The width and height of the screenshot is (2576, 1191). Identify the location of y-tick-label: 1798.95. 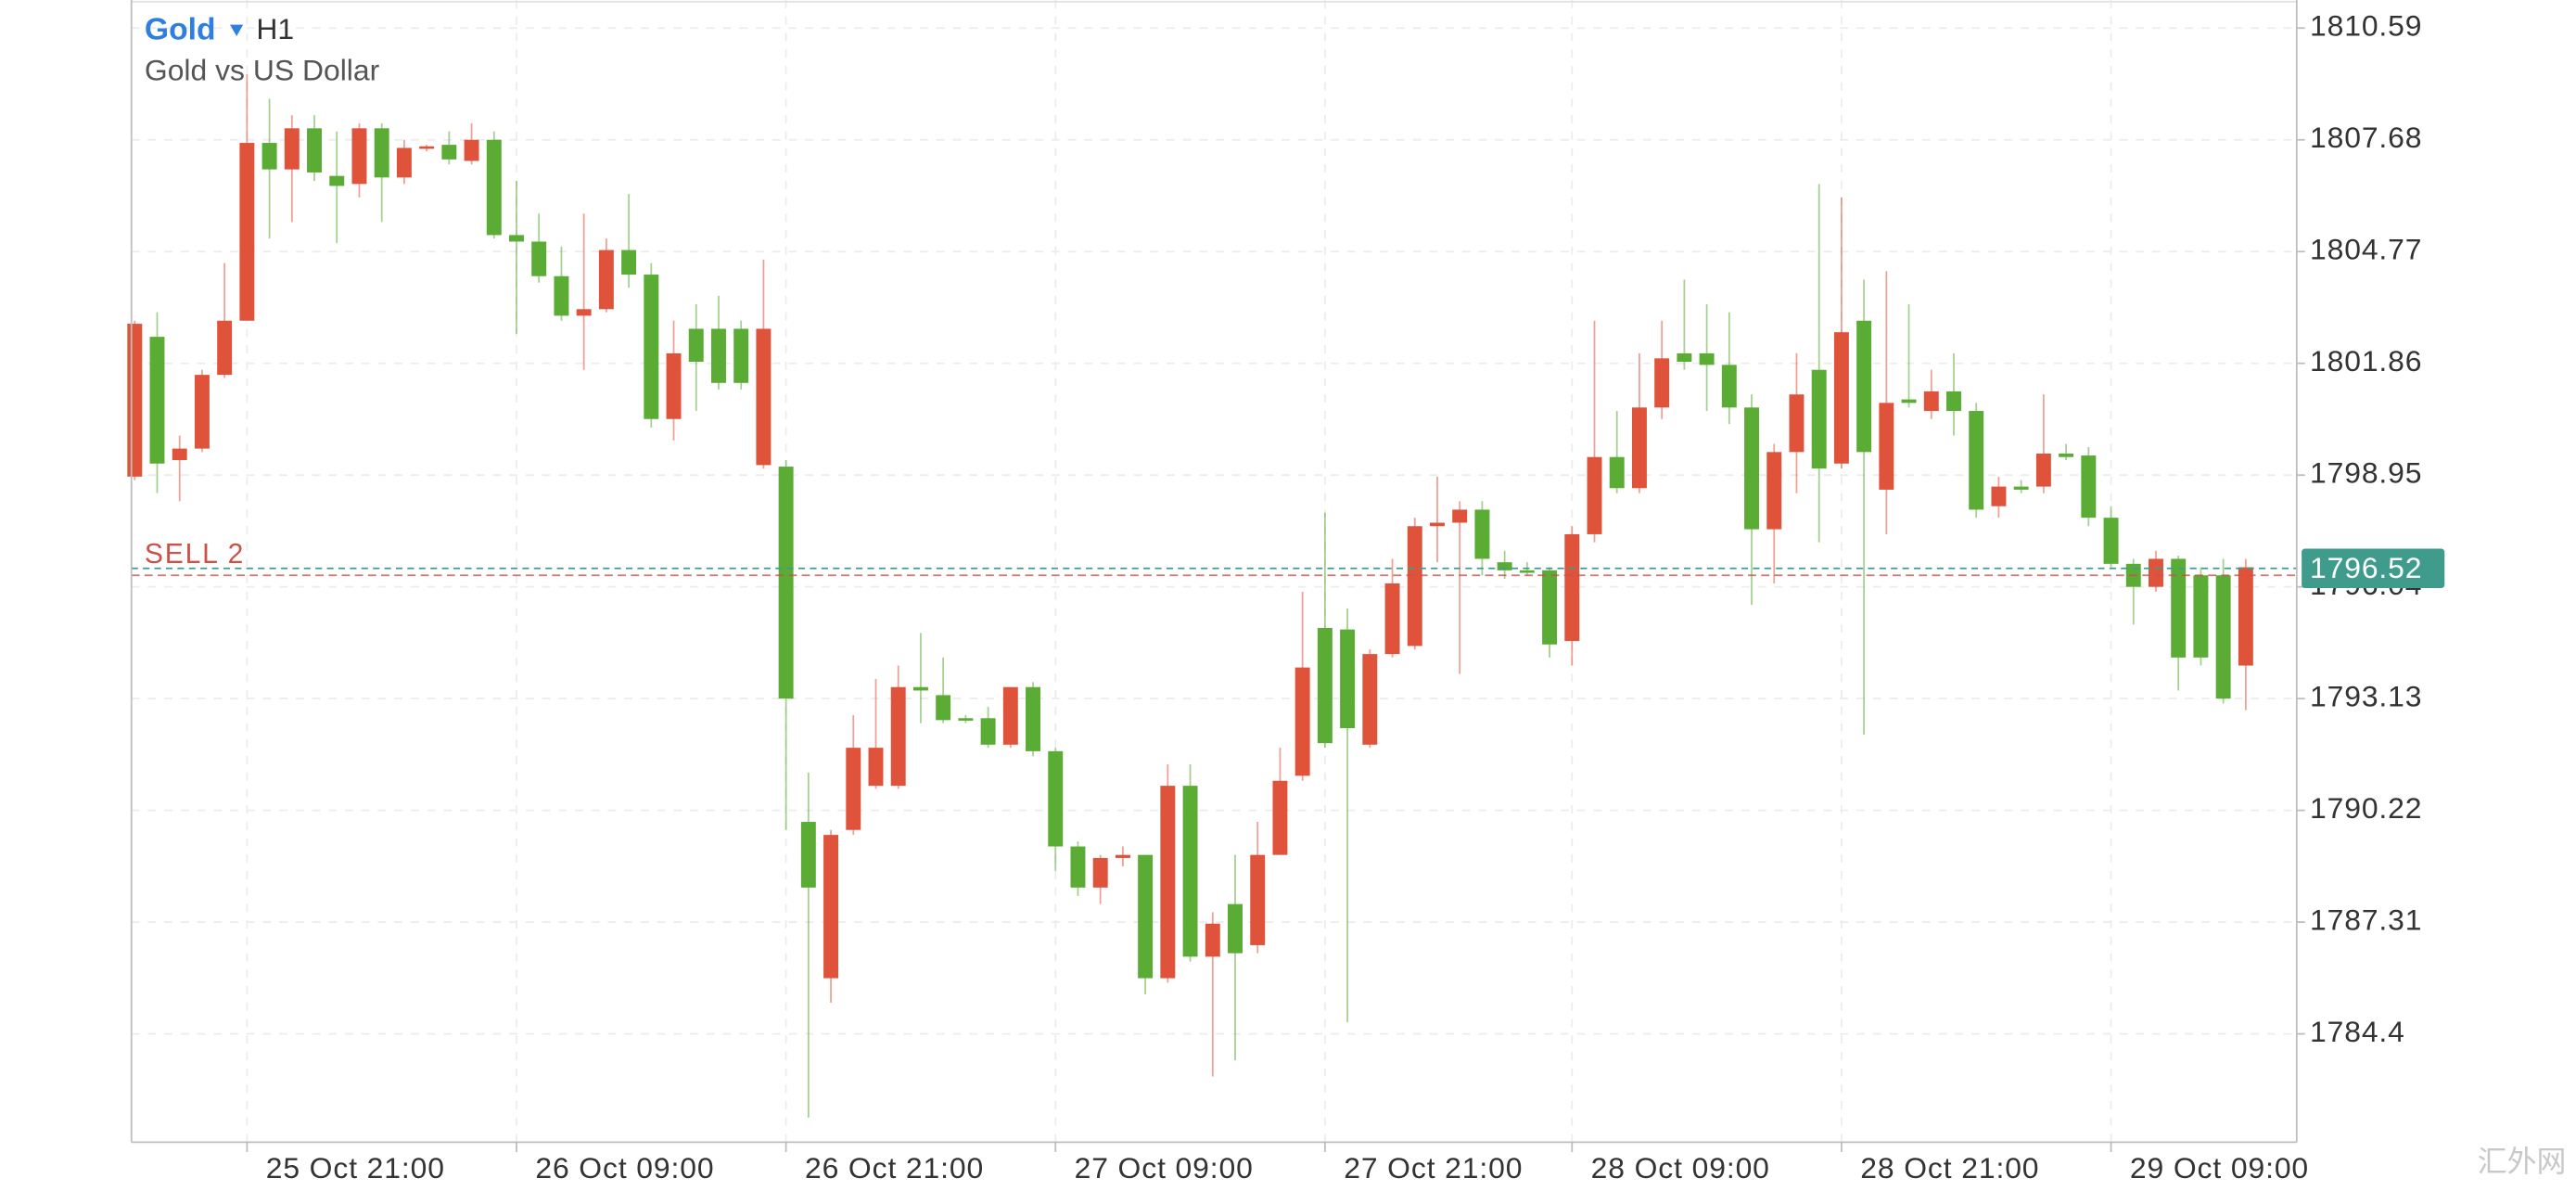
(2366, 473).